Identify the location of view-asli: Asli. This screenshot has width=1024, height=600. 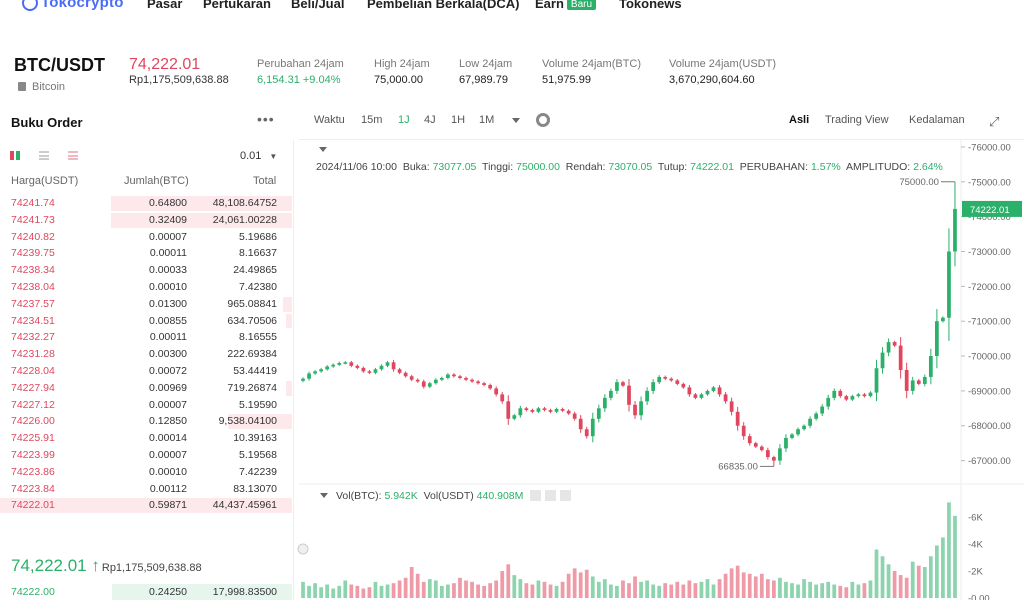
(799, 120).